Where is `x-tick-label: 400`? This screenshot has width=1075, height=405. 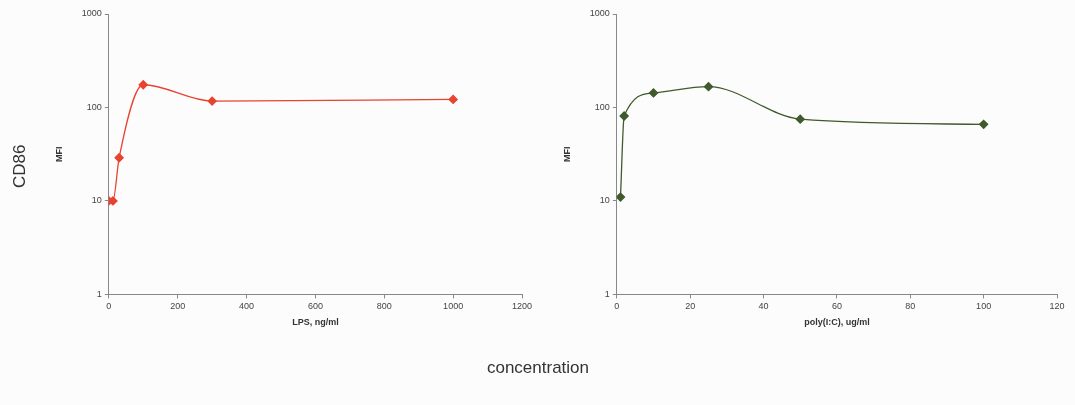
x-tick-label: 400 is located at coordinates (247, 306).